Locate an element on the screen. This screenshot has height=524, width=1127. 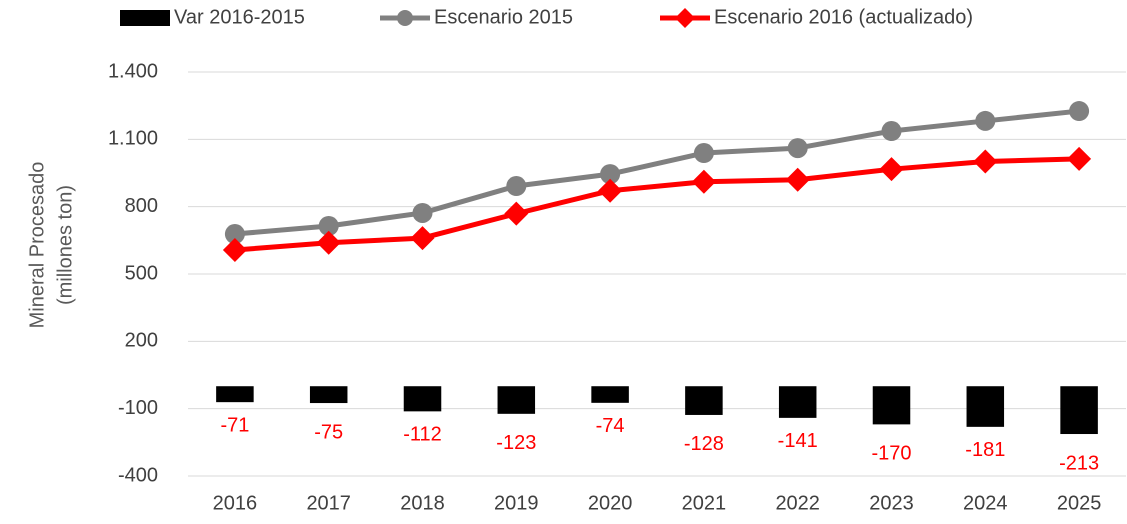
y-tick-label: 800 is located at coordinates (141, 206).